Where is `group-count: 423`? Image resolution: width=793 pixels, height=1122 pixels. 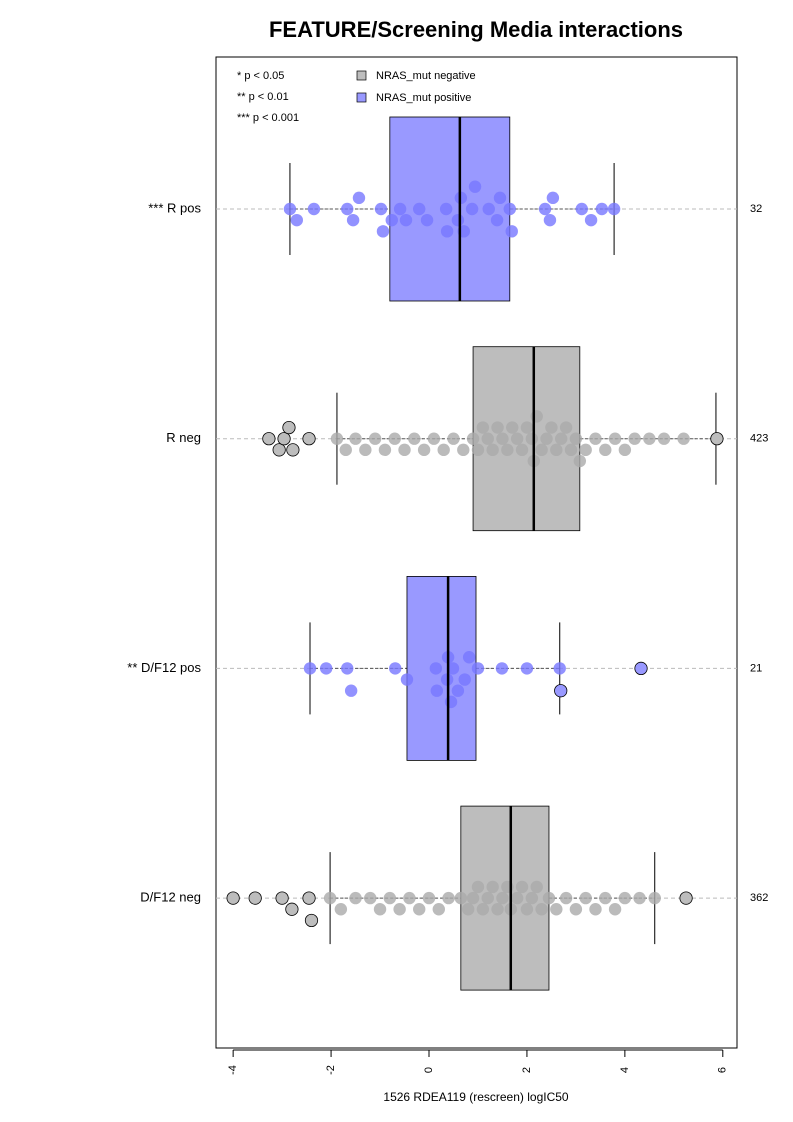
group-count: 423 is located at coordinates (759, 439).